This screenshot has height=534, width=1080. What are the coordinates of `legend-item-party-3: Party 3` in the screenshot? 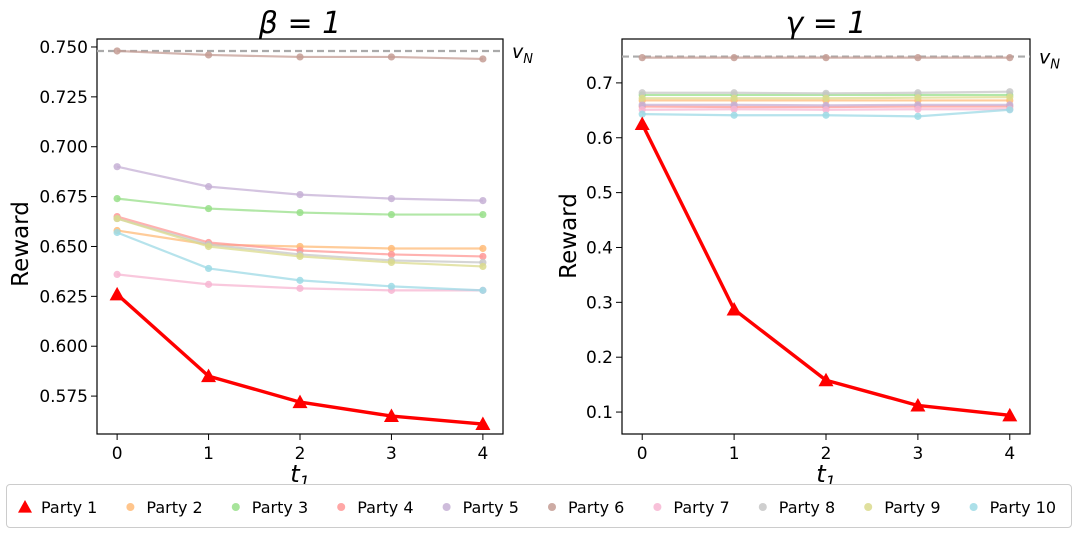 It's located at (269, 507).